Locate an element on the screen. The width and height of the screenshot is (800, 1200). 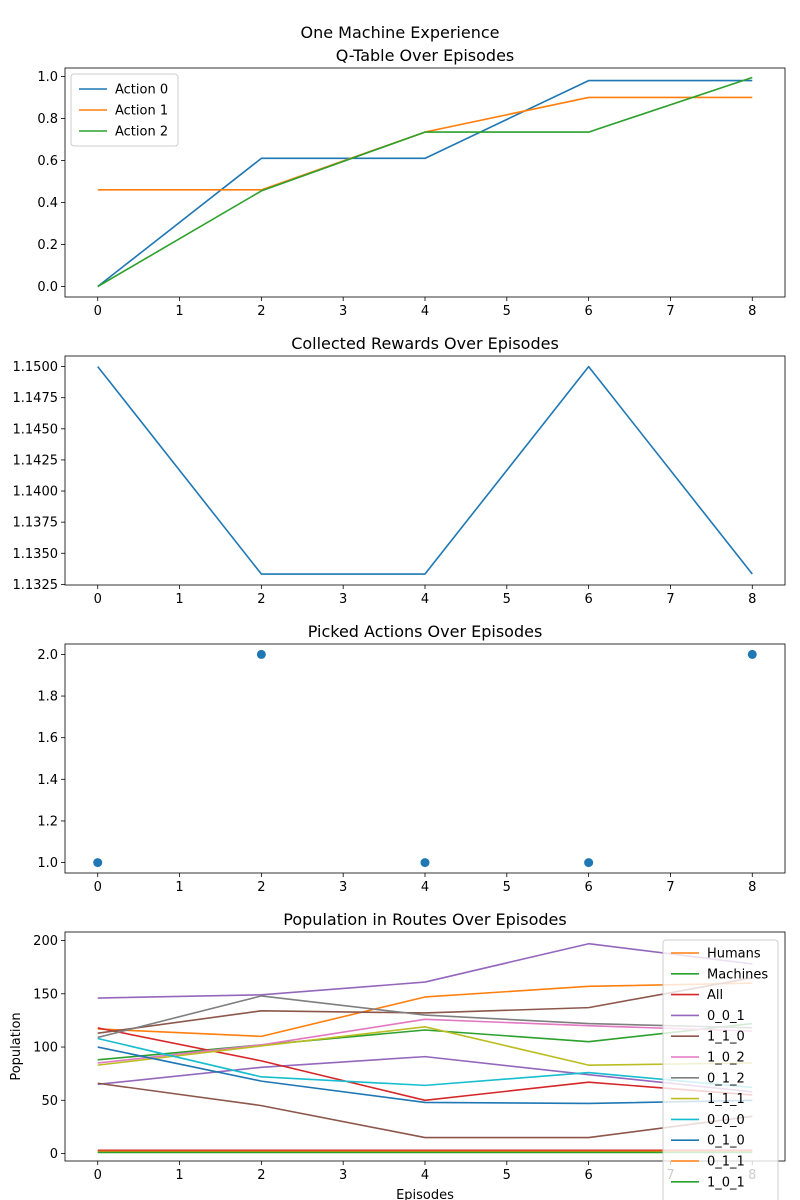
legend-entry: 1_0_1 is located at coordinates (726, 1182).